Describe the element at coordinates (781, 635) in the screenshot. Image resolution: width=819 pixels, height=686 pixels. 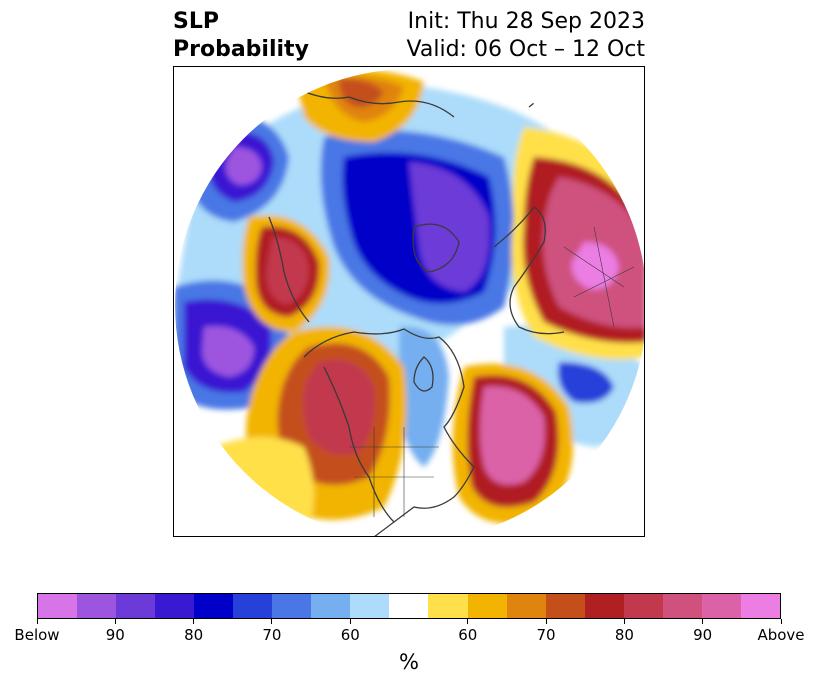
I see `colorbar-tick-label: Above` at that location.